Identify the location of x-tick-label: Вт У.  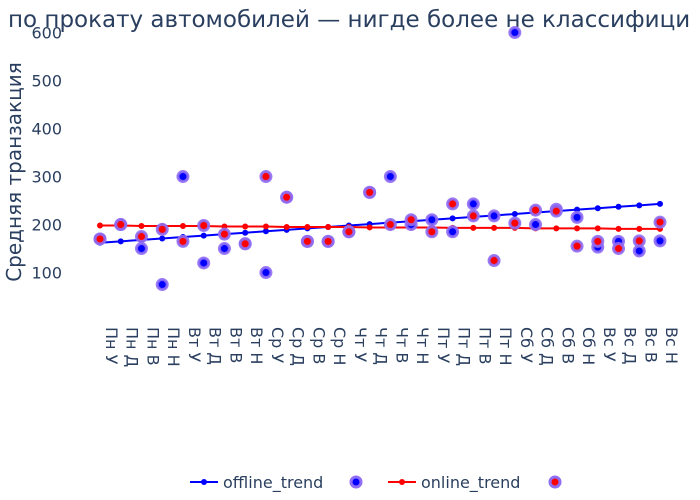
(194, 344).